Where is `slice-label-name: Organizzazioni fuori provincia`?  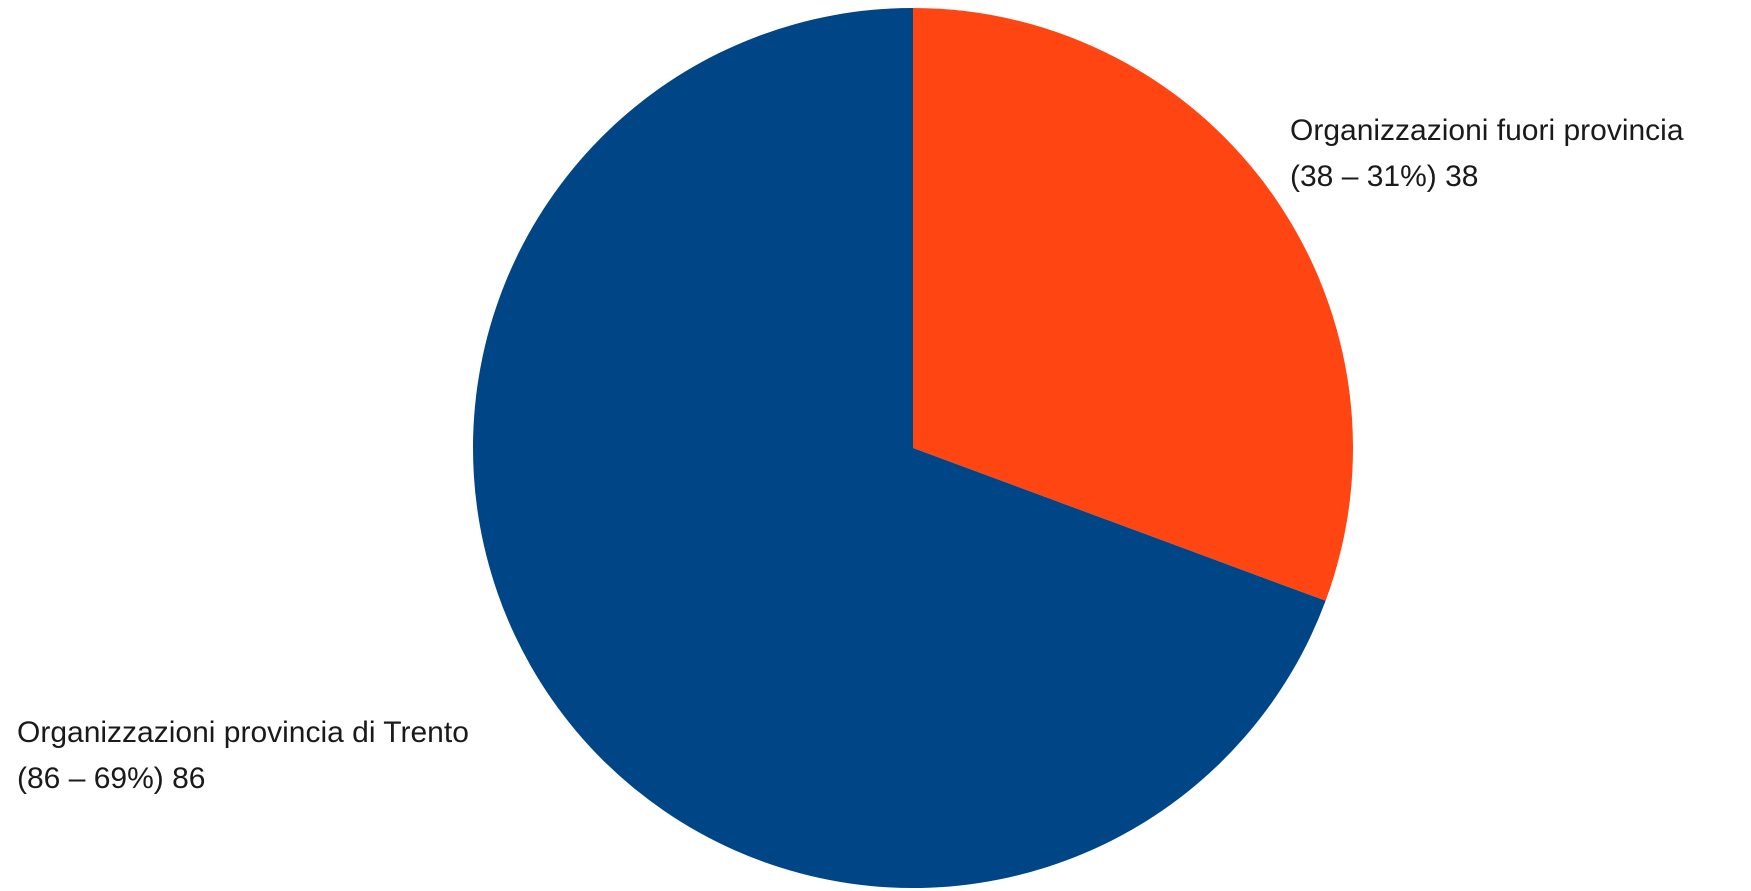
slice-label-name: Organizzazioni fuori provincia is located at coordinates (1487, 130).